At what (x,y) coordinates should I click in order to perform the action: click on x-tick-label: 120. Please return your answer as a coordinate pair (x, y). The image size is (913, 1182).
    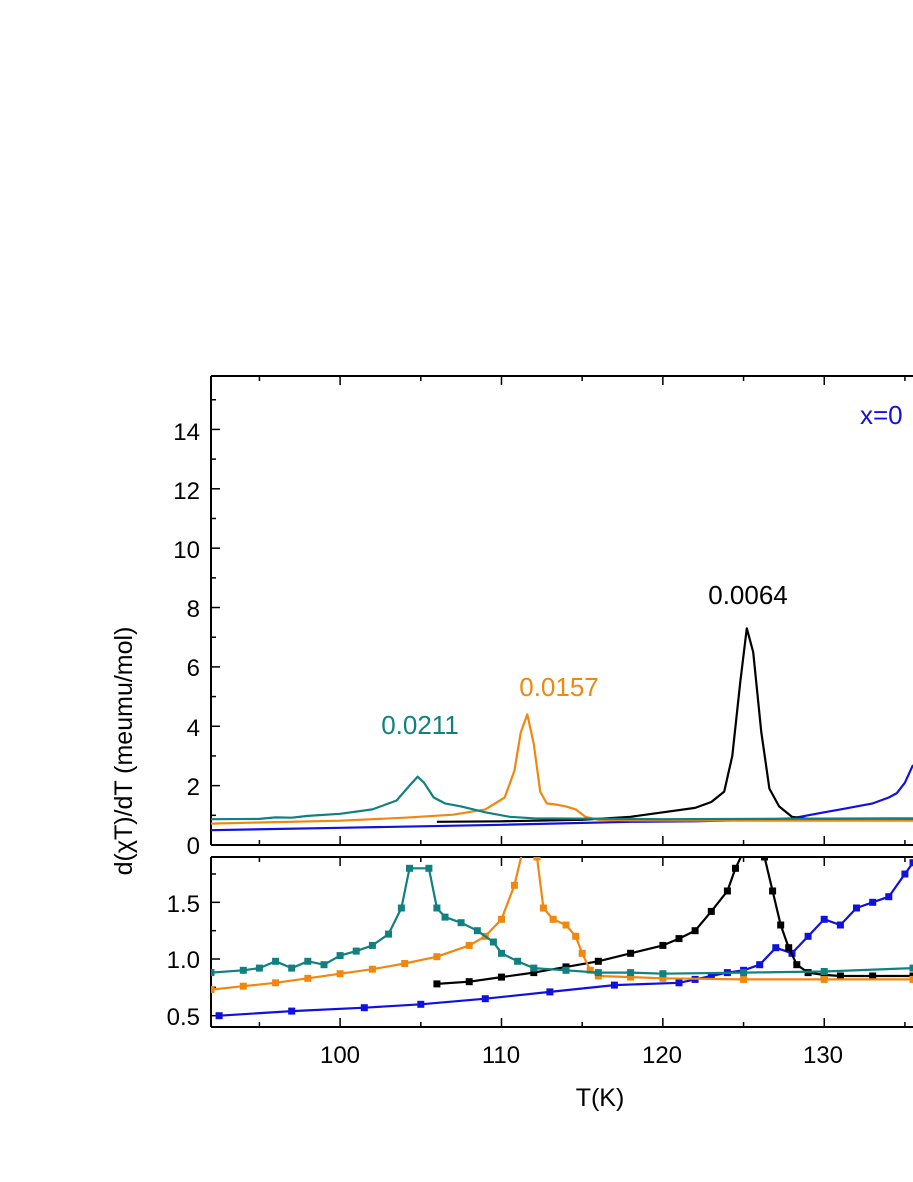
    Looking at the image, I should click on (662, 1055).